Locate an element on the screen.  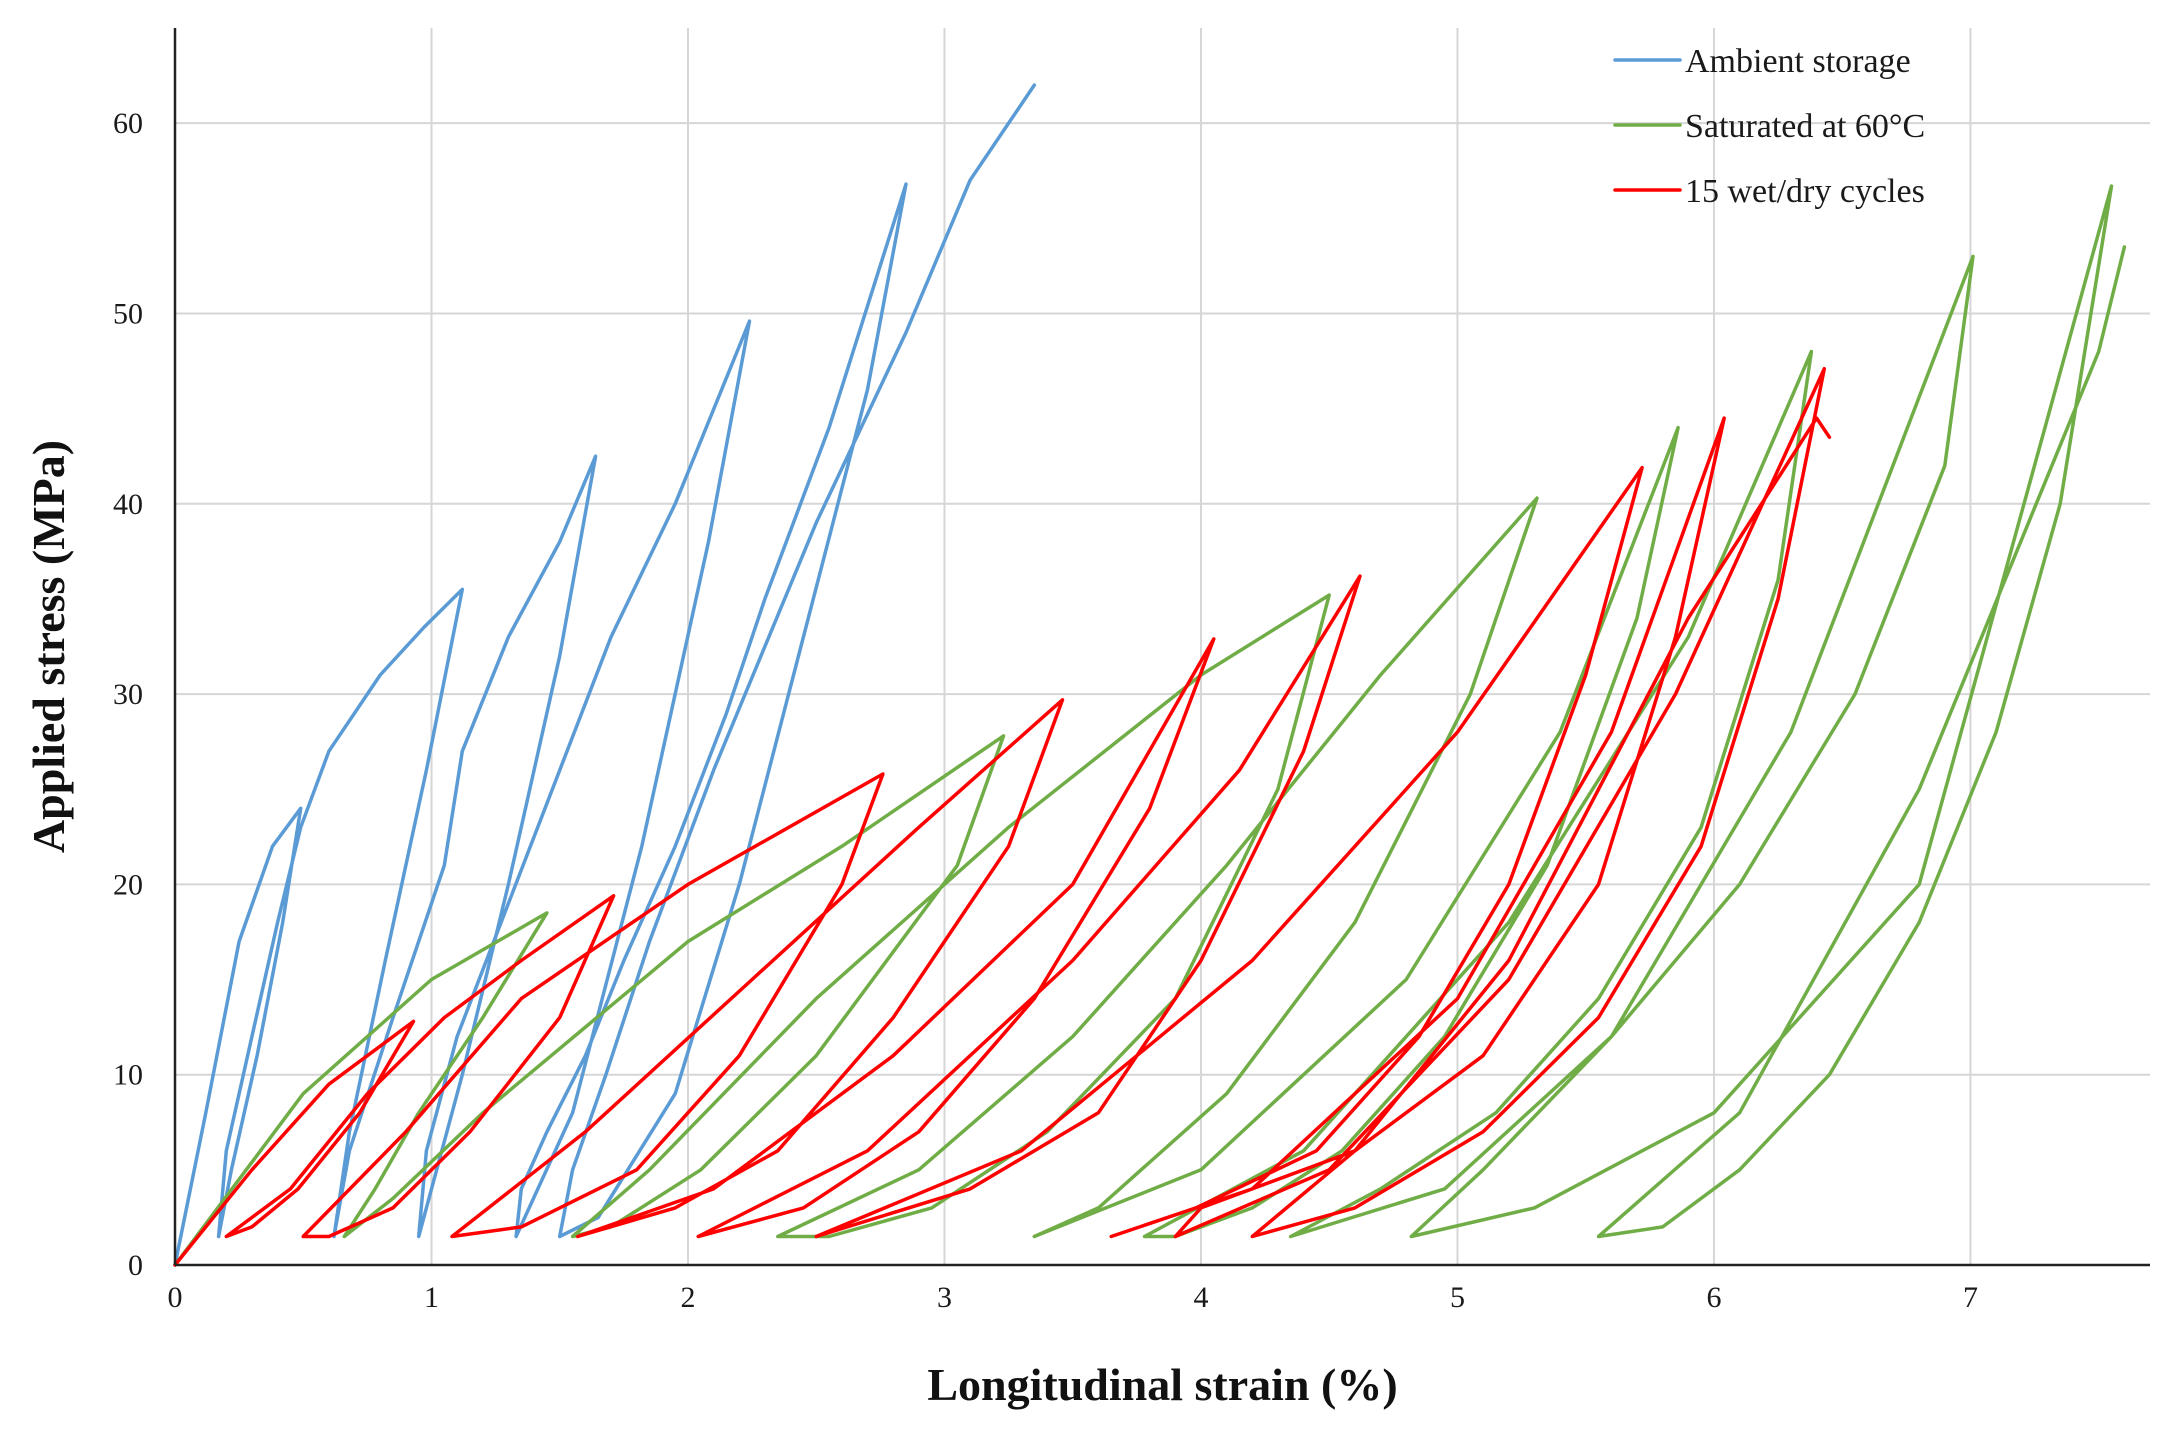
legend-label-ambient-storage: Ambient storage is located at coordinates (1798, 61).